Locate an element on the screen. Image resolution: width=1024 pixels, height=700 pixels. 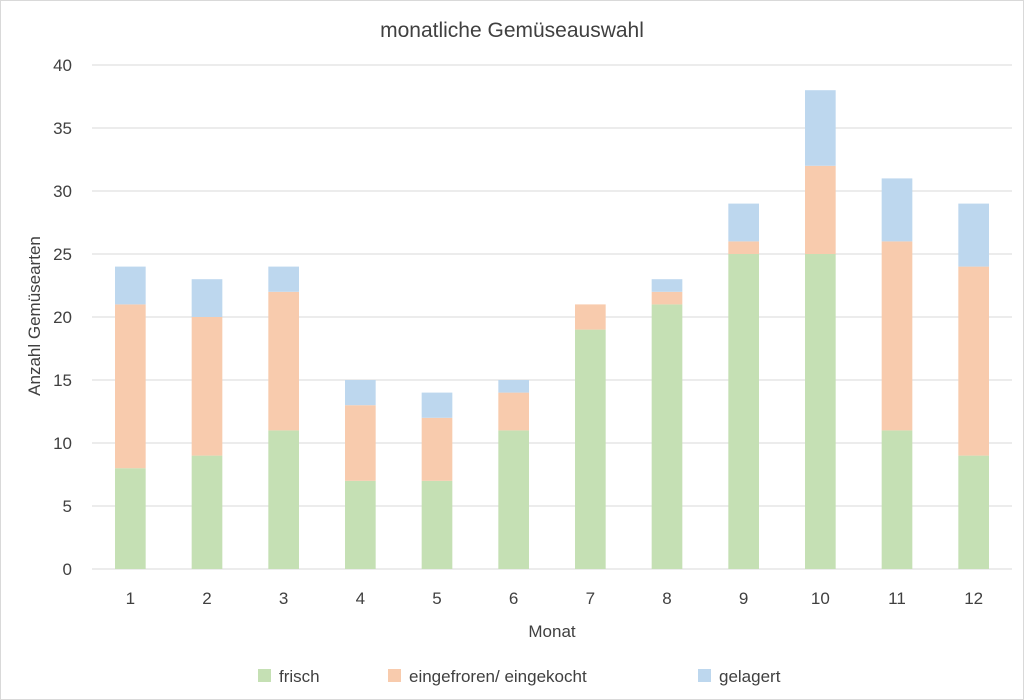
x-tick-label: 4 is located at coordinates (360, 598).